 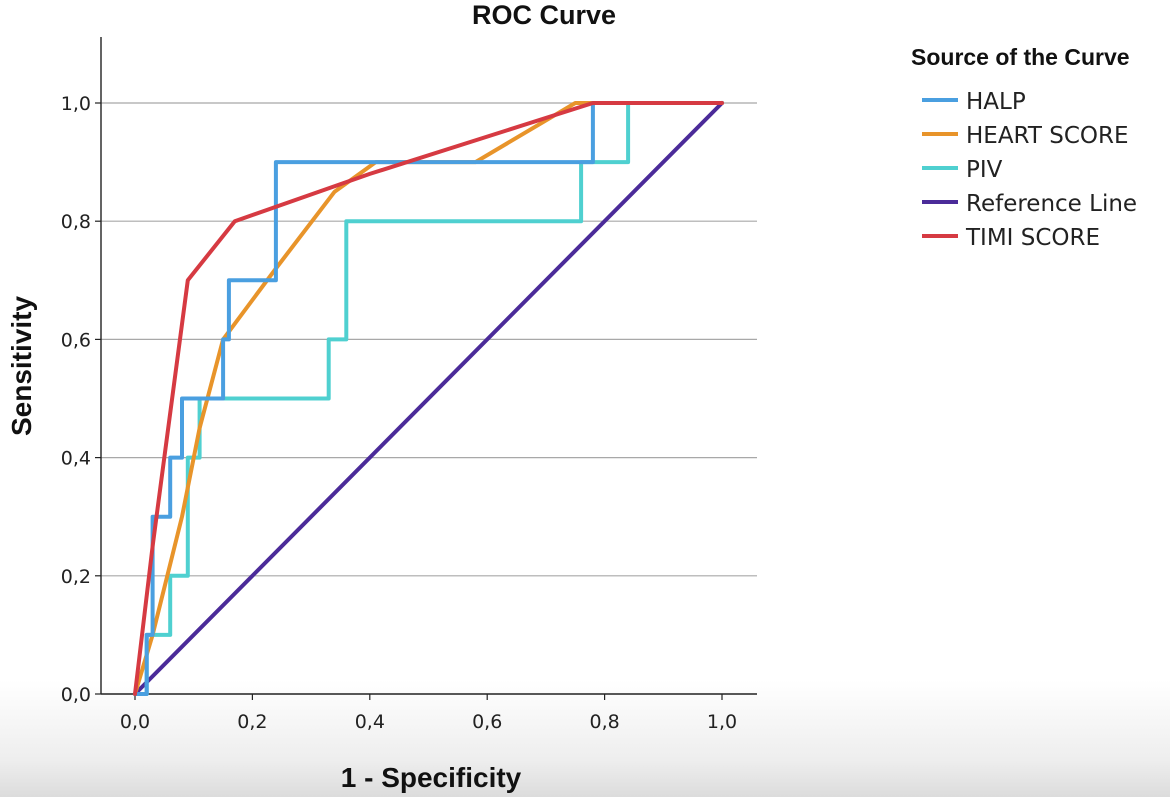 I want to click on y-tick-label: 1,0, so click(x=76, y=104).